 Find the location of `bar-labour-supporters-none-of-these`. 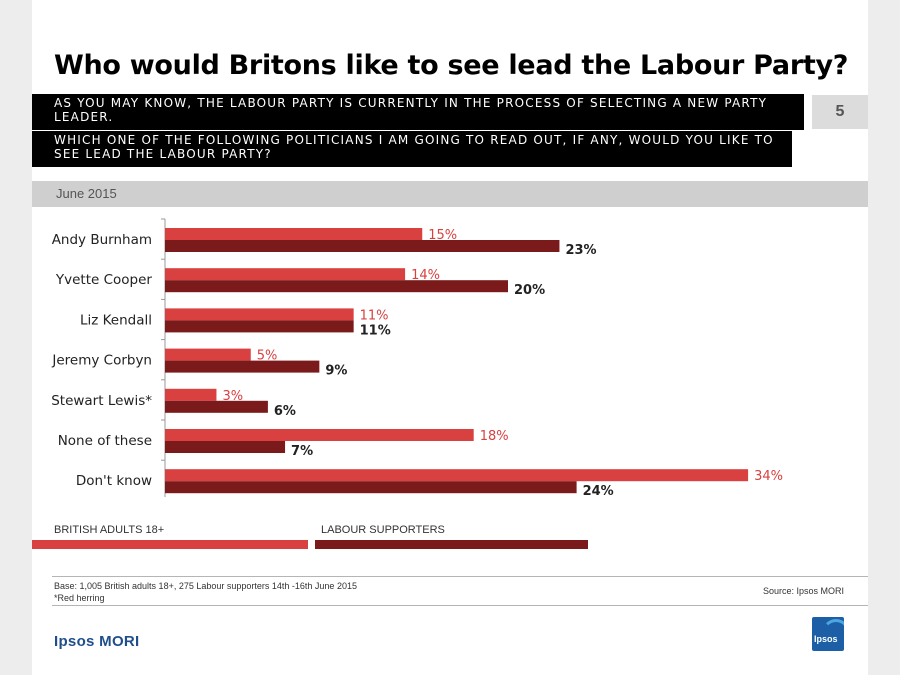

bar-labour-supporters-none-of-these is located at coordinates (225, 447).